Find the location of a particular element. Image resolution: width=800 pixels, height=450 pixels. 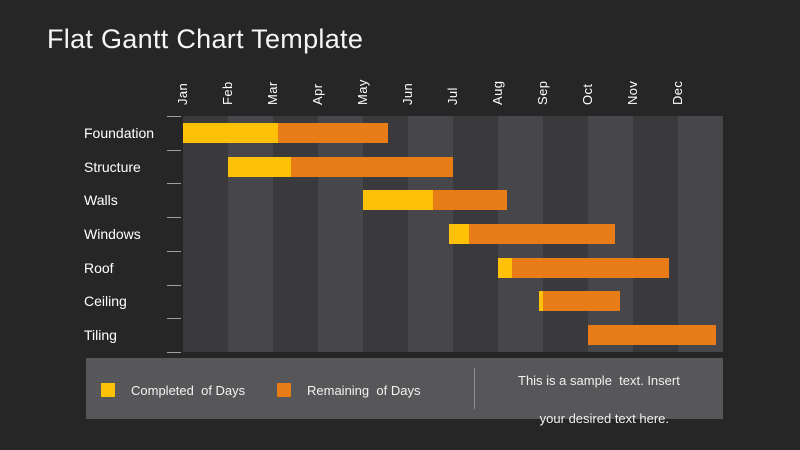

legend-label-remaining: Remaining of Days is located at coordinates (364, 390).